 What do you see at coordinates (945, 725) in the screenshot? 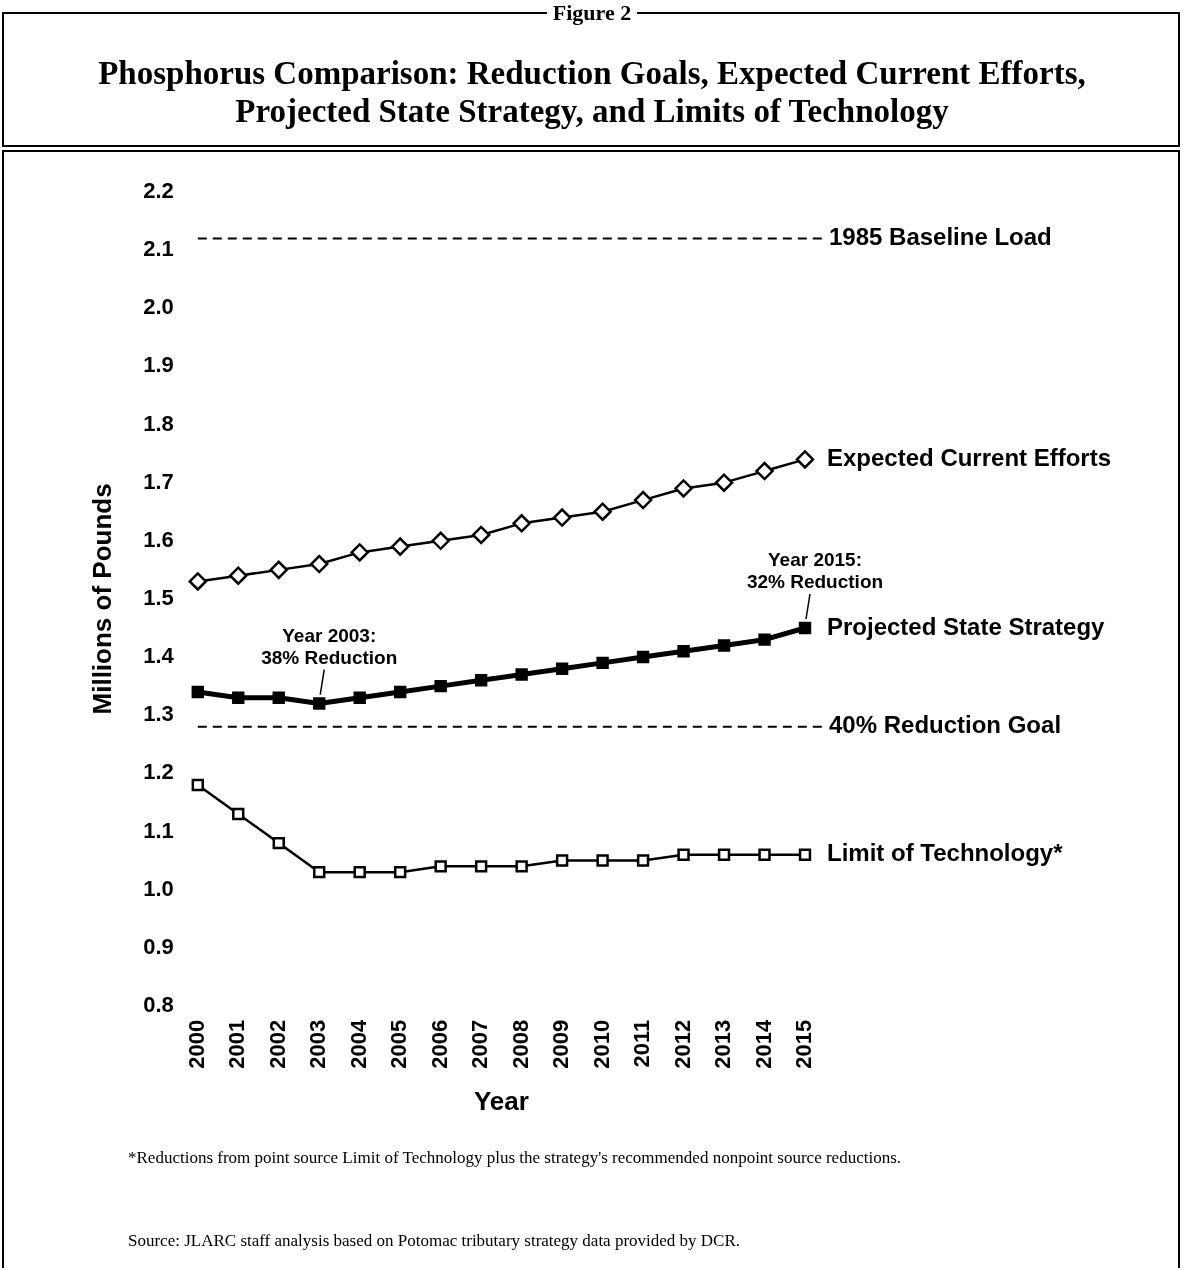
I see `ref-line-label: 40% Reduction Goal` at bounding box center [945, 725].